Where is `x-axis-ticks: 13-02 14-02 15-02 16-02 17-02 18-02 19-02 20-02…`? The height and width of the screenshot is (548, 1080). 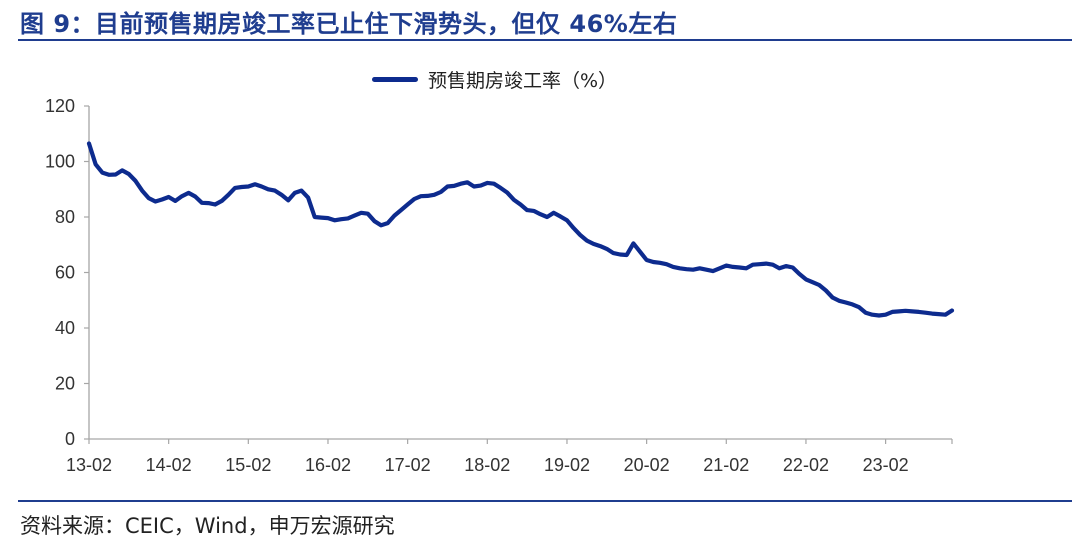
x-axis-ticks: 13-02 14-02 15-02 16-02 17-02 18-02 19-02 20-02… is located at coordinates (509, 457).